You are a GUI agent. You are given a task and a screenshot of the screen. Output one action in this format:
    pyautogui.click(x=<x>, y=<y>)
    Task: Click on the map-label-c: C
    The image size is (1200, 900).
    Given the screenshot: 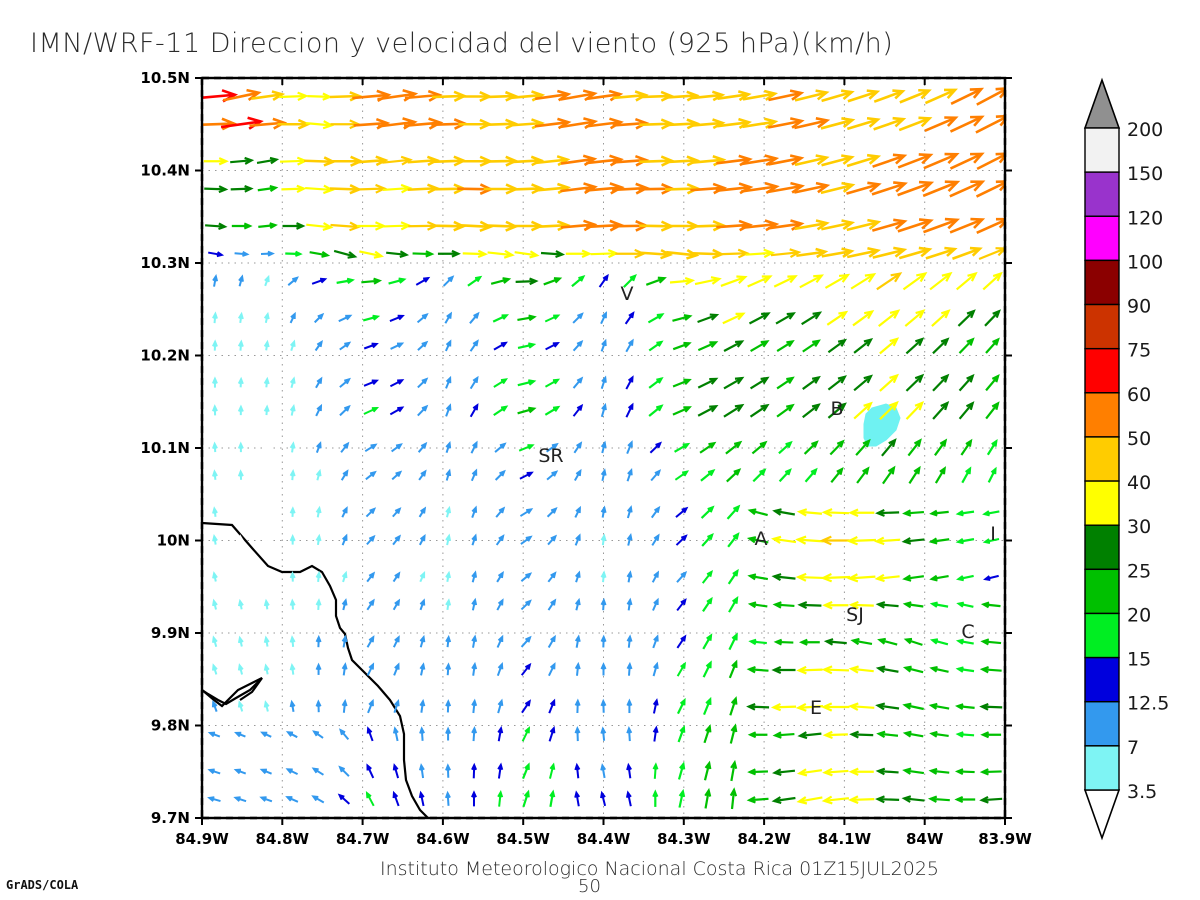 What is the action you would take?
    pyautogui.click(x=967, y=632)
    